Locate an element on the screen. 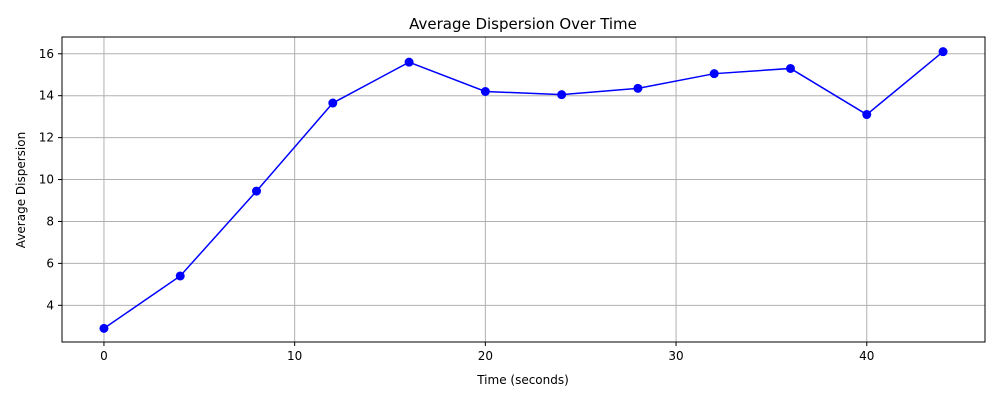  y-tick-label: 16 is located at coordinates (46, 54).